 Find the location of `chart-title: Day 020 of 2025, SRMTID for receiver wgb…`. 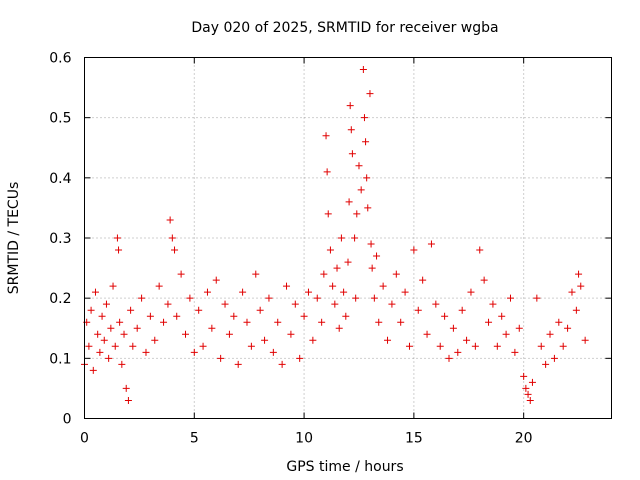

chart-title: Day 020 of 2025, SRMTID for receiver wgb… is located at coordinates (344, 28).